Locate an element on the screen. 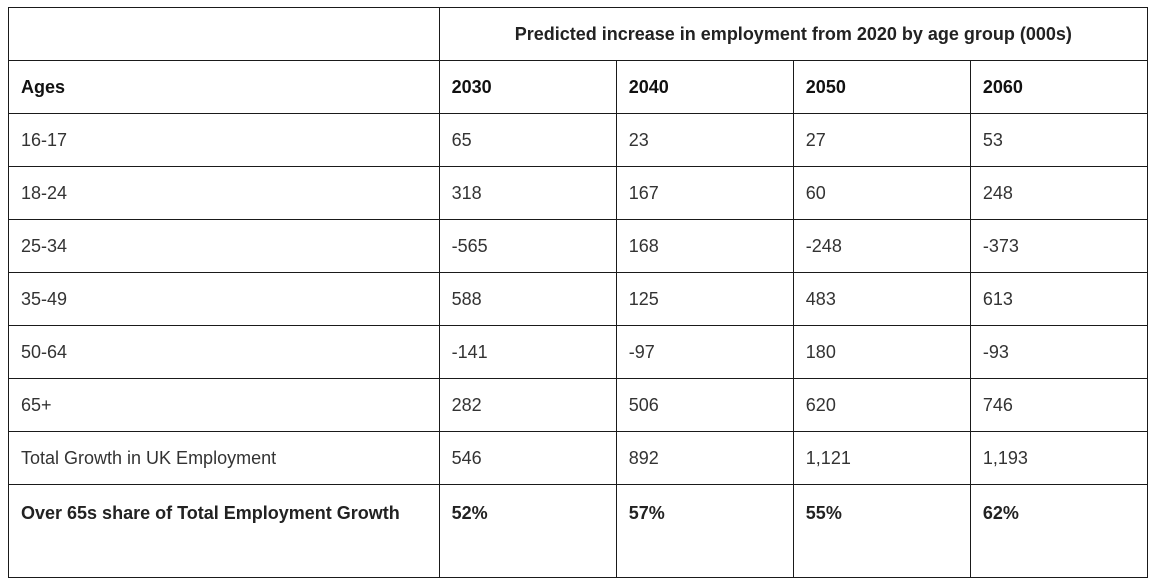 This screenshot has width=1155, height=578. cell-value: 588 is located at coordinates (527, 299).